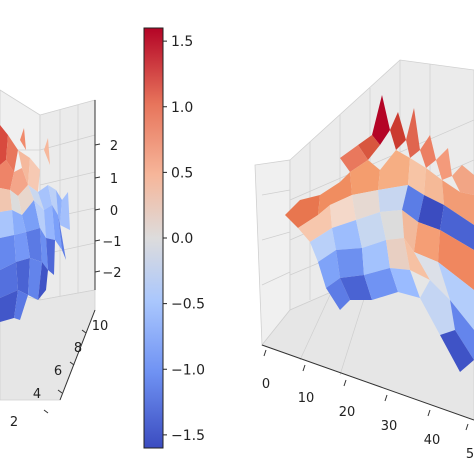  What do you see at coordinates (65, 371) in the screenshot?
I see `left-y-ticks` at bounding box center [65, 371].